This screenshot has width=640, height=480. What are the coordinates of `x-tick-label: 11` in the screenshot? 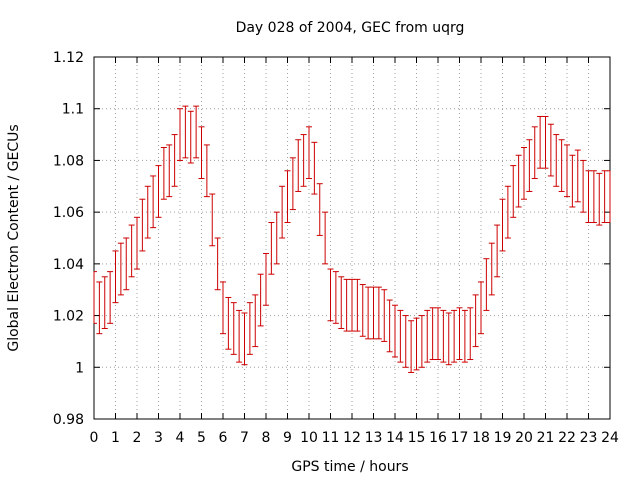 It's located at (331, 438).